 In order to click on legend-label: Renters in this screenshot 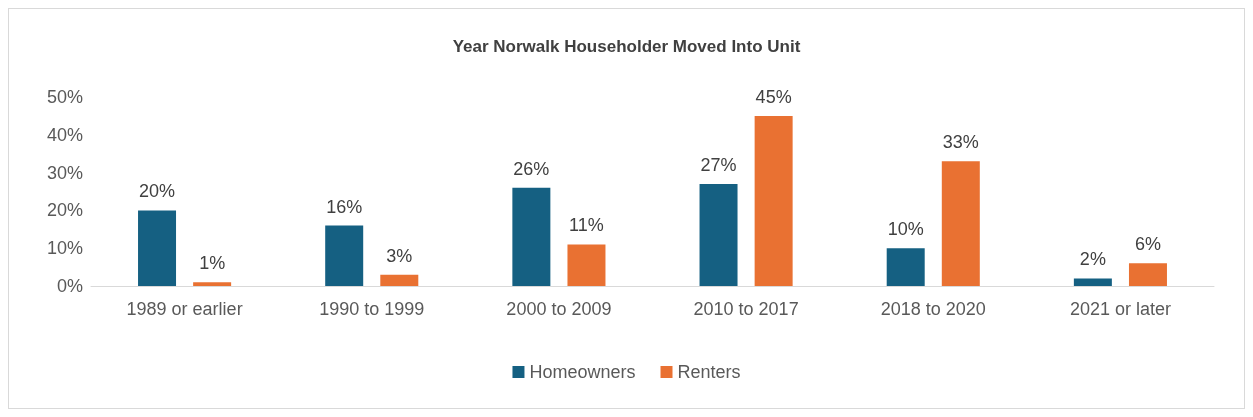, I will do `click(709, 372)`.